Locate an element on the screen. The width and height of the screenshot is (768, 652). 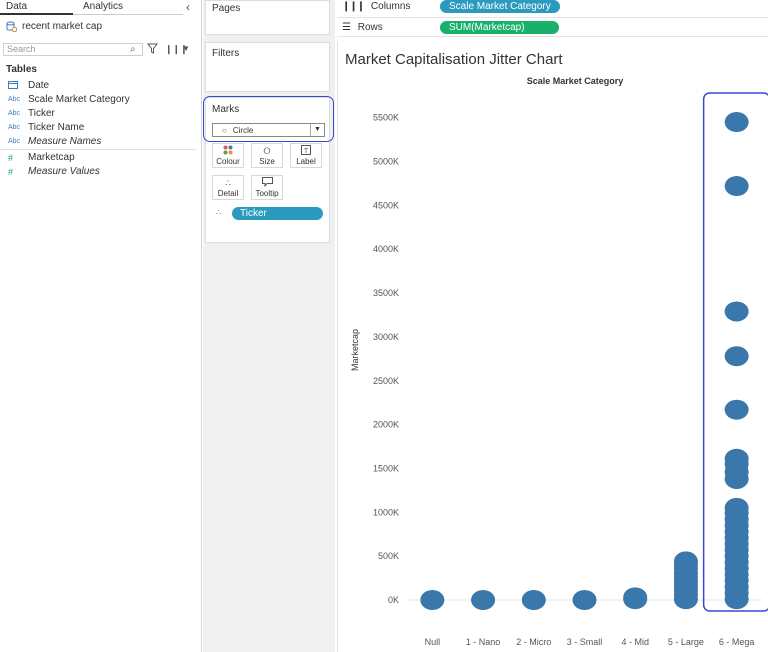
field-label: Ticker is located at coordinates (41, 113).